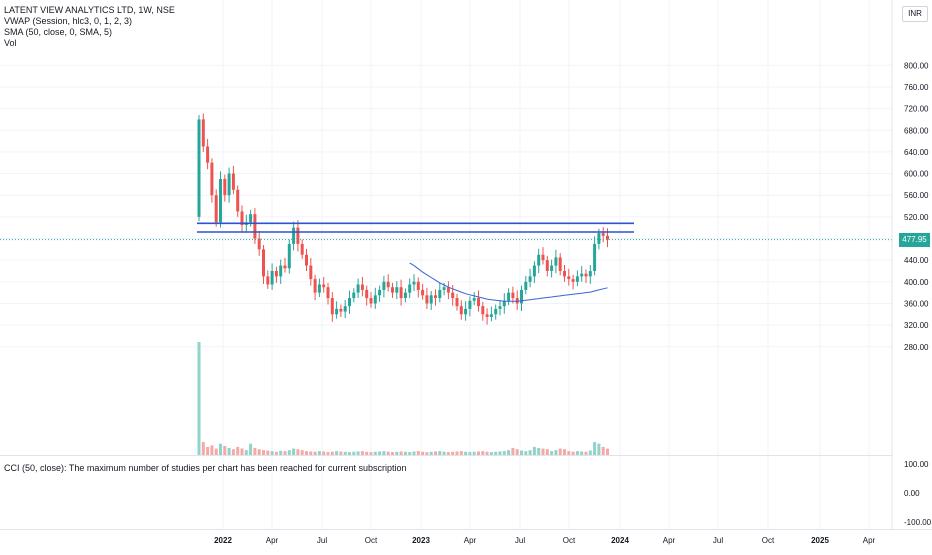  Describe the element at coordinates (820, 540) in the screenshot. I see `time-tick-label: 2025` at that location.